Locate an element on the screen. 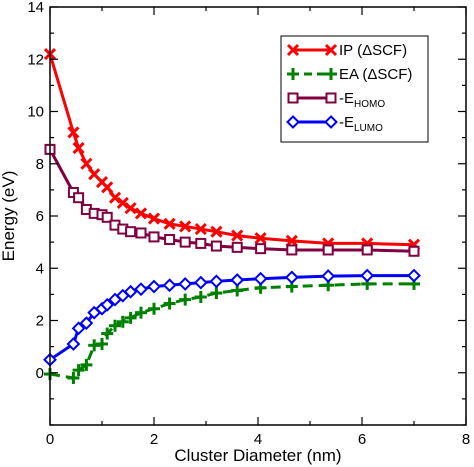 This screenshot has height=467, width=474. x-tick-label: 6 is located at coordinates (362, 439).